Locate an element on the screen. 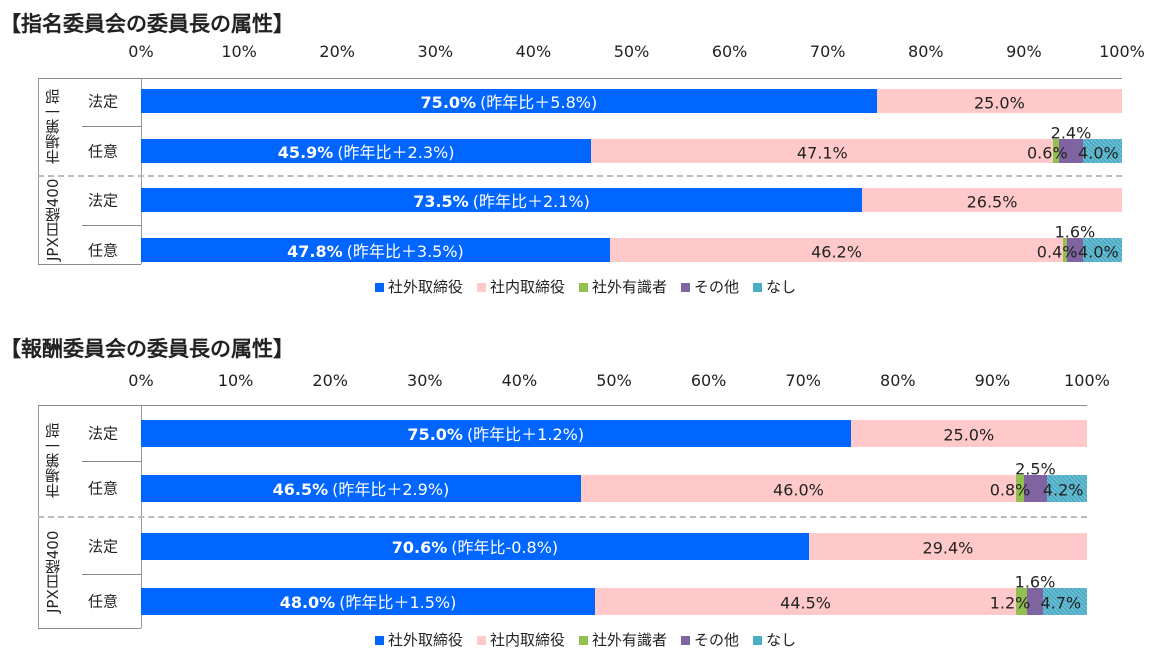 Image resolution: width=1154 pixels, height=660 pixels. annotation-text: (昨年比-0.8%) is located at coordinates (505, 547).